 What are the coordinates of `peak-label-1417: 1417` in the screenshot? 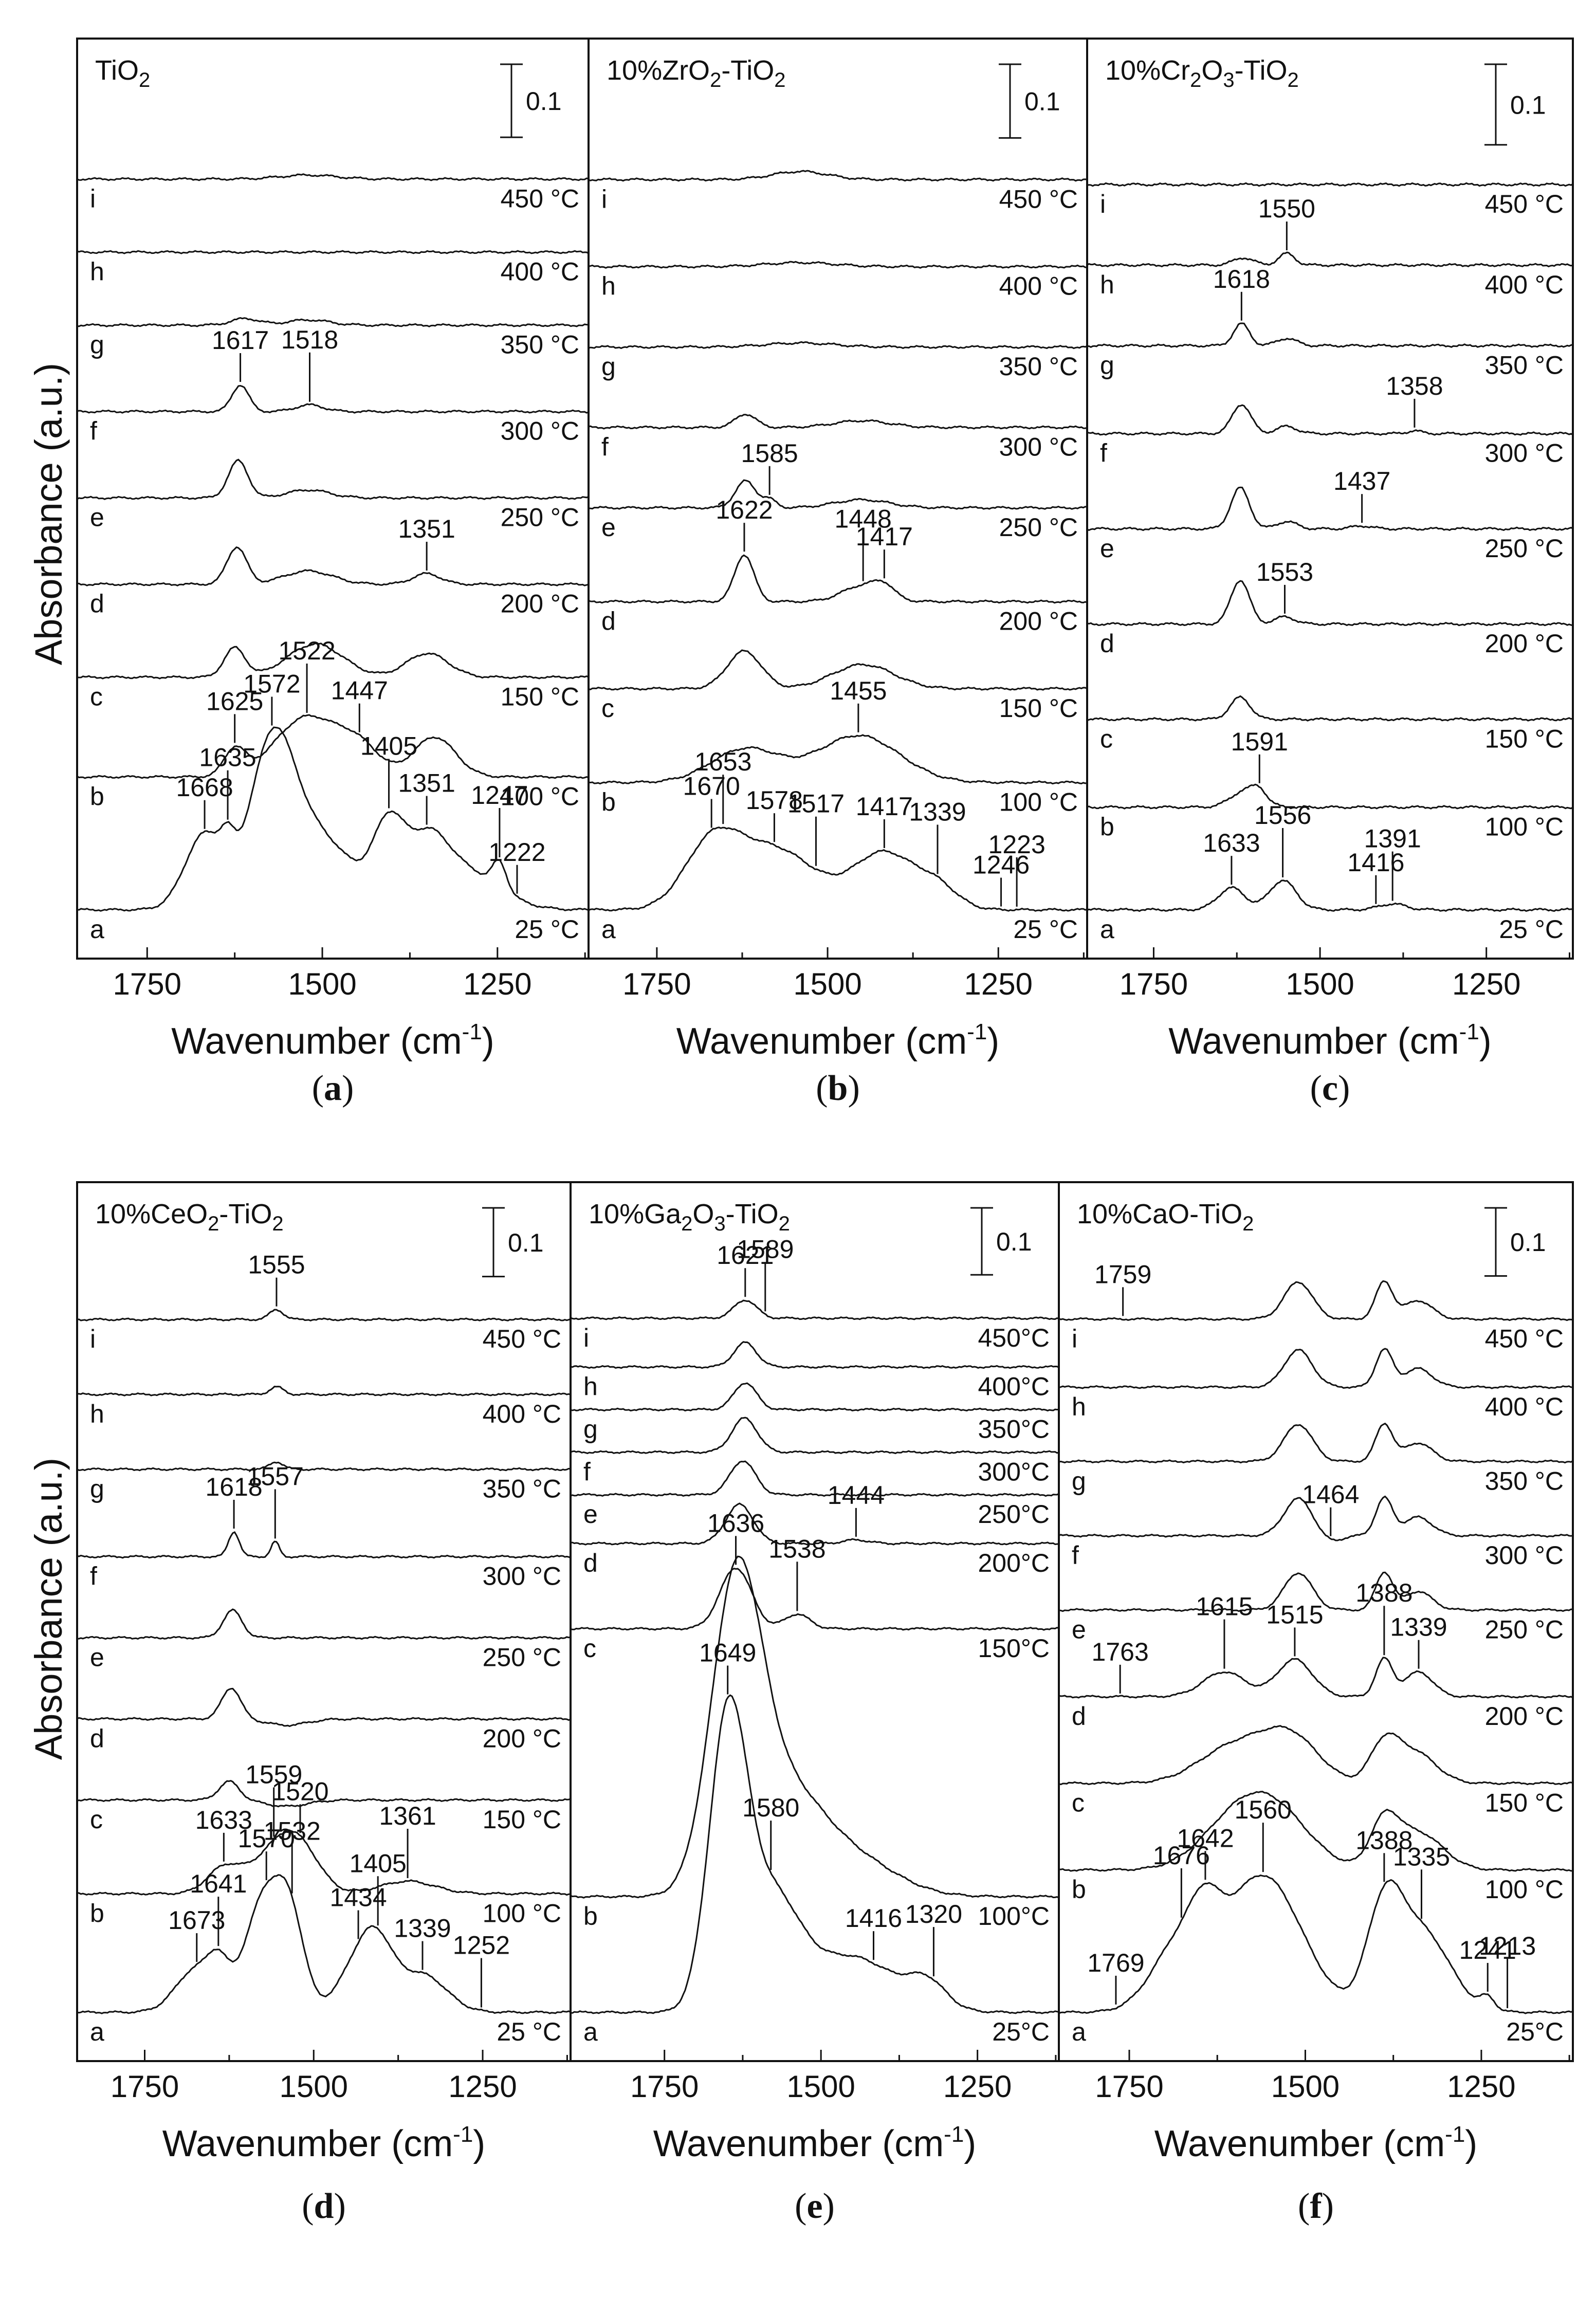 It's located at (885, 536).